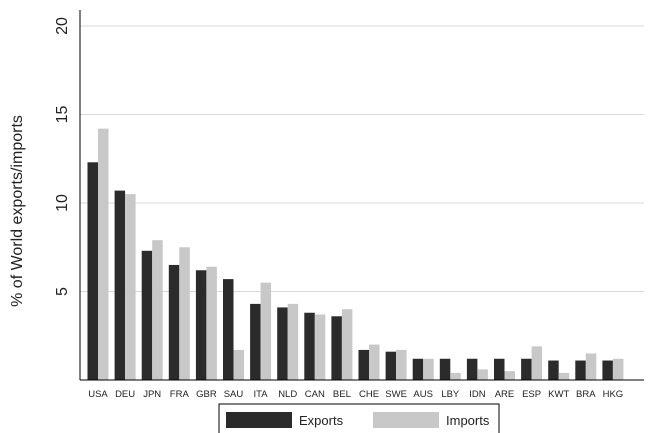 Image resolution: width=648 pixels, height=433 pixels. Describe the element at coordinates (211, 323) in the screenshot. I see `bar-imports-gbr` at that location.